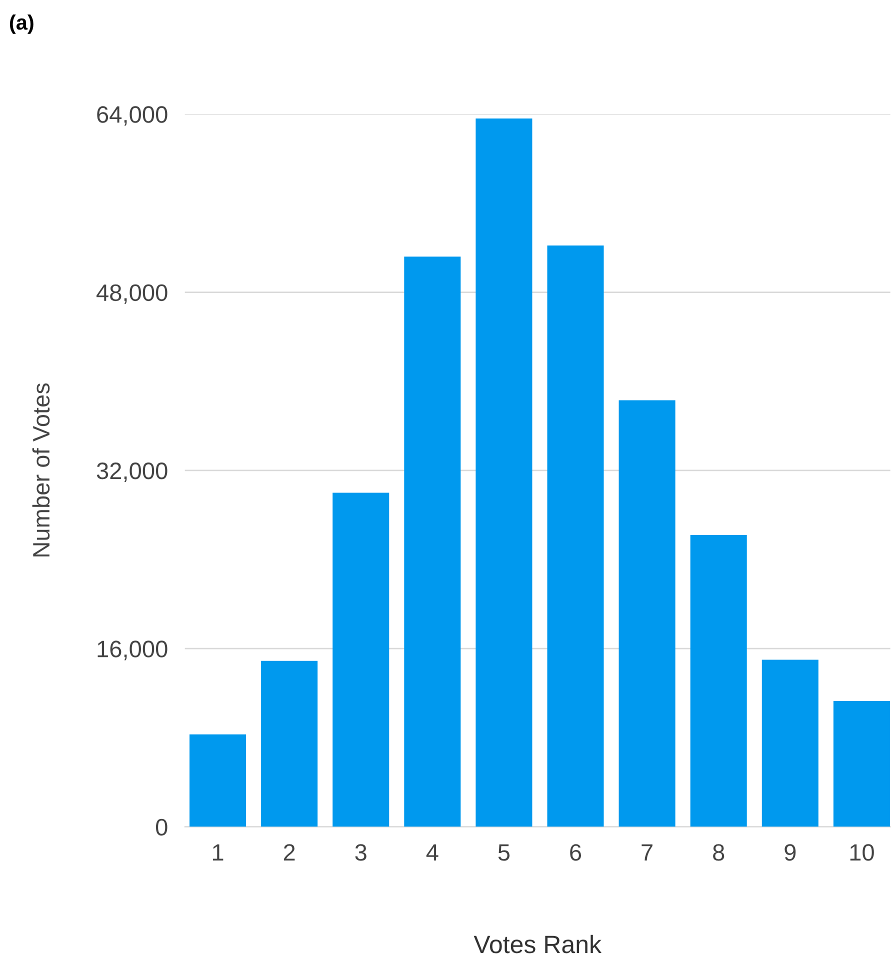 The image size is (893, 967). Describe the element at coordinates (22, 24) in the screenshot. I see `chart-title: (a)` at that location.